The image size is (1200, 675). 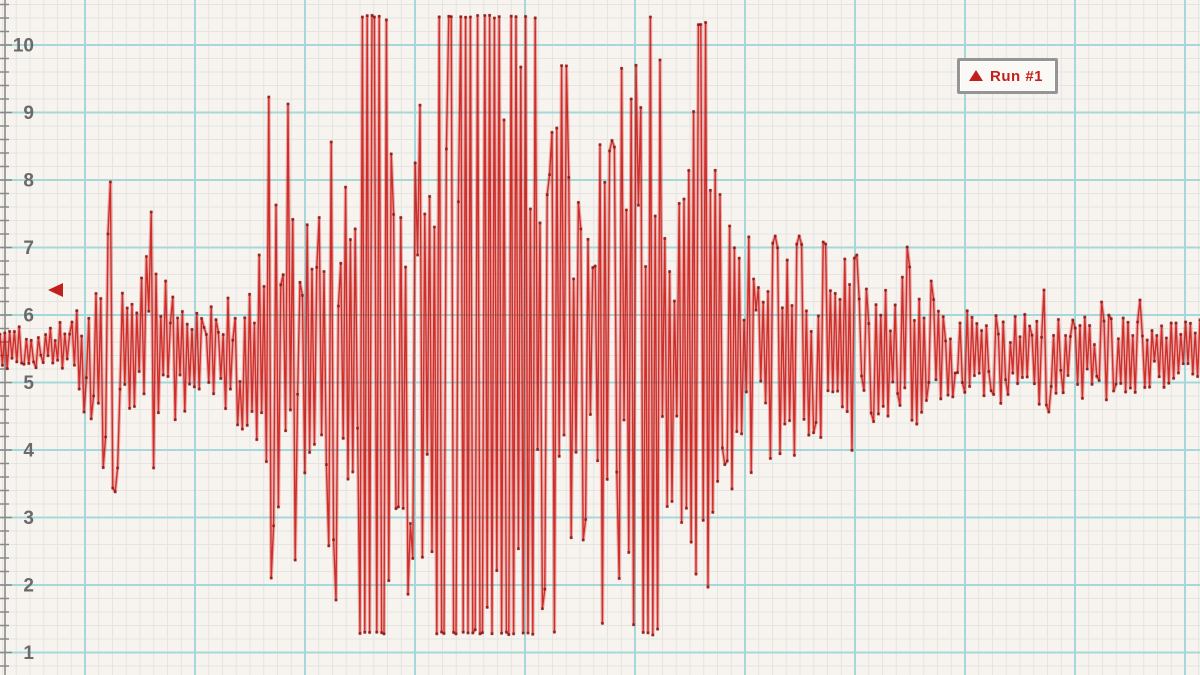 What do you see at coordinates (28, 518) in the screenshot?
I see `y-tick-label: 3` at bounding box center [28, 518].